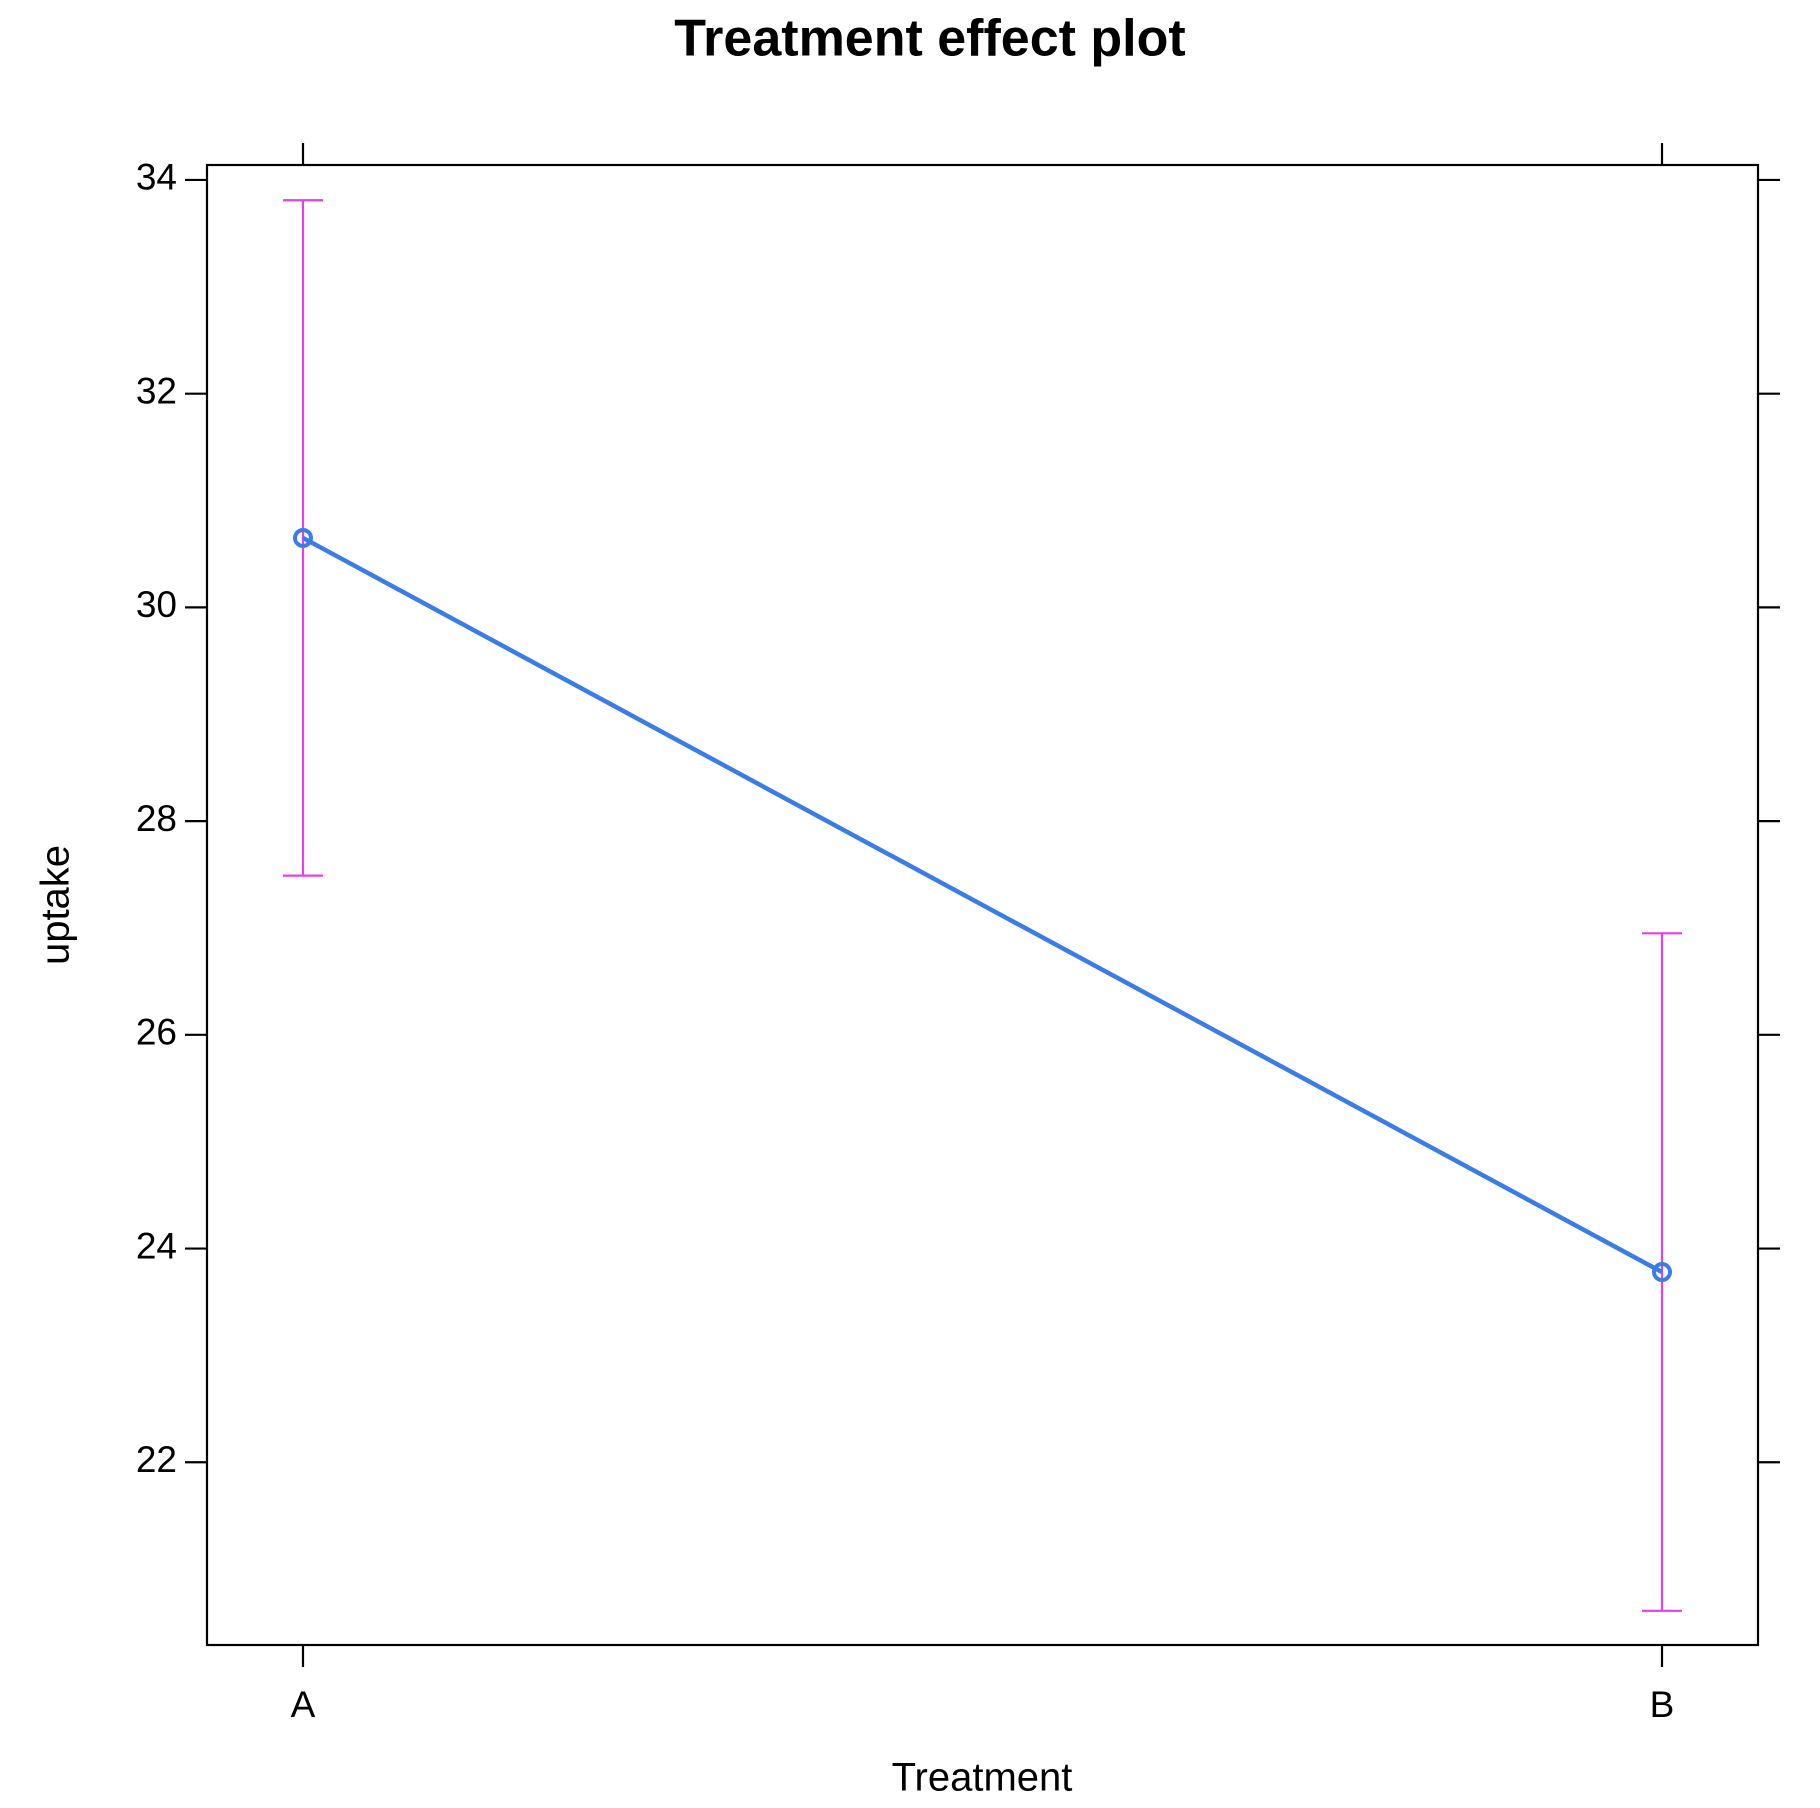 The height and width of the screenshot is (1808, 1820). What do you see at coordinates (156, 604) in the screenshot?
I see `y-tick-label: 30` at bounding box center [156, 604].